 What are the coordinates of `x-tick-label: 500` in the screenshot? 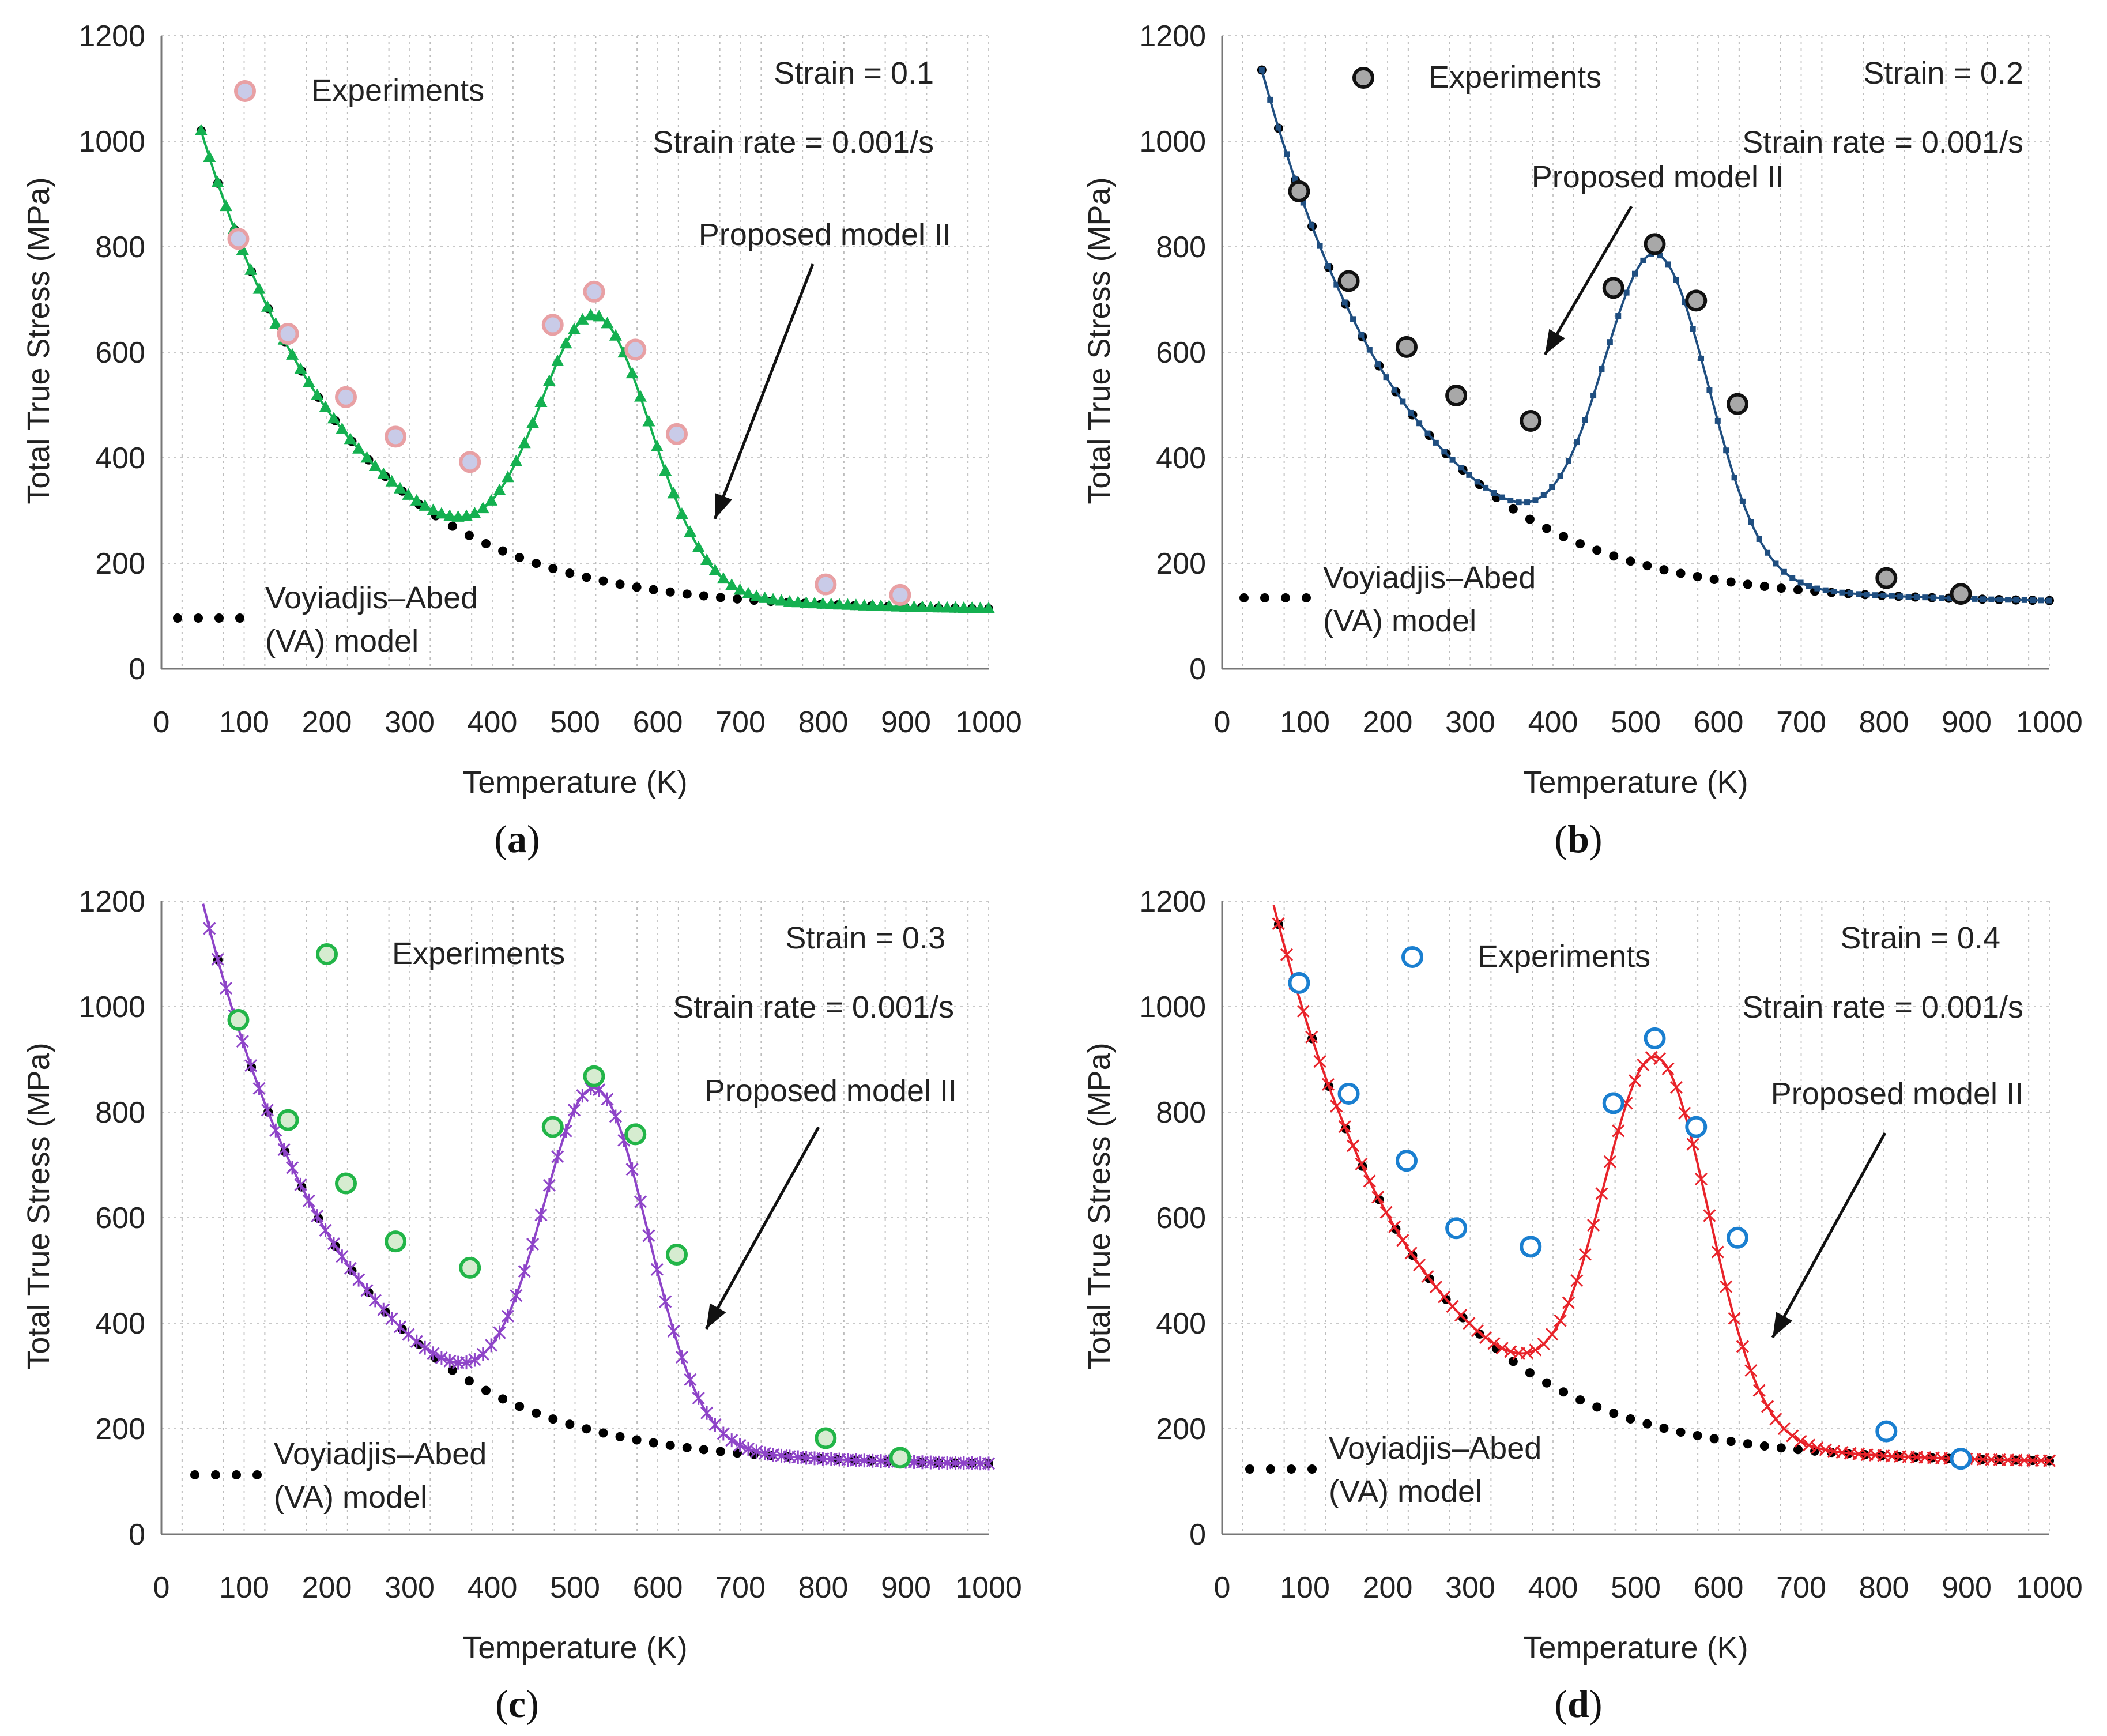 It's located at (575, 1588).